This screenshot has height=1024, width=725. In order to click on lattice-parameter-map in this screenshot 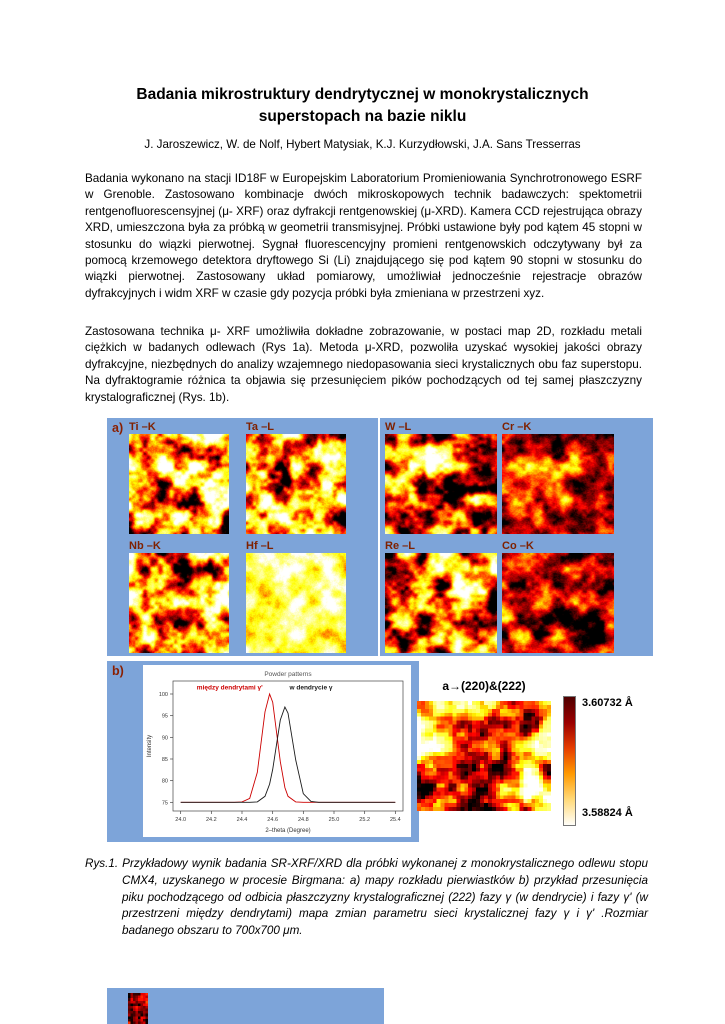, I will do `click(484, 756)`.